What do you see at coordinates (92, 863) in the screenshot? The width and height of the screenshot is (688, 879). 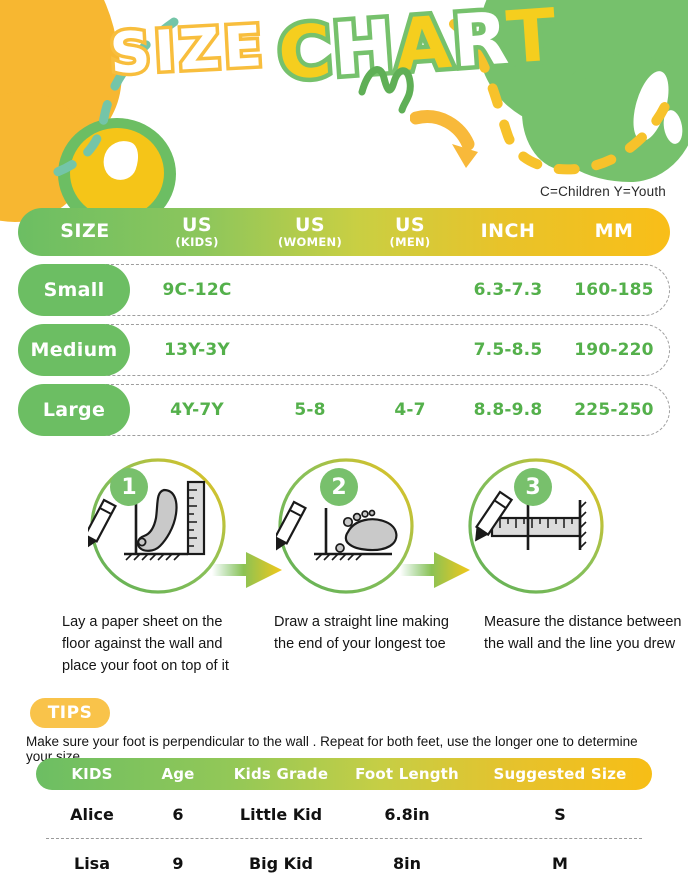 I see `kids-cell-name: Lisa` at bounding box center [92, 863].